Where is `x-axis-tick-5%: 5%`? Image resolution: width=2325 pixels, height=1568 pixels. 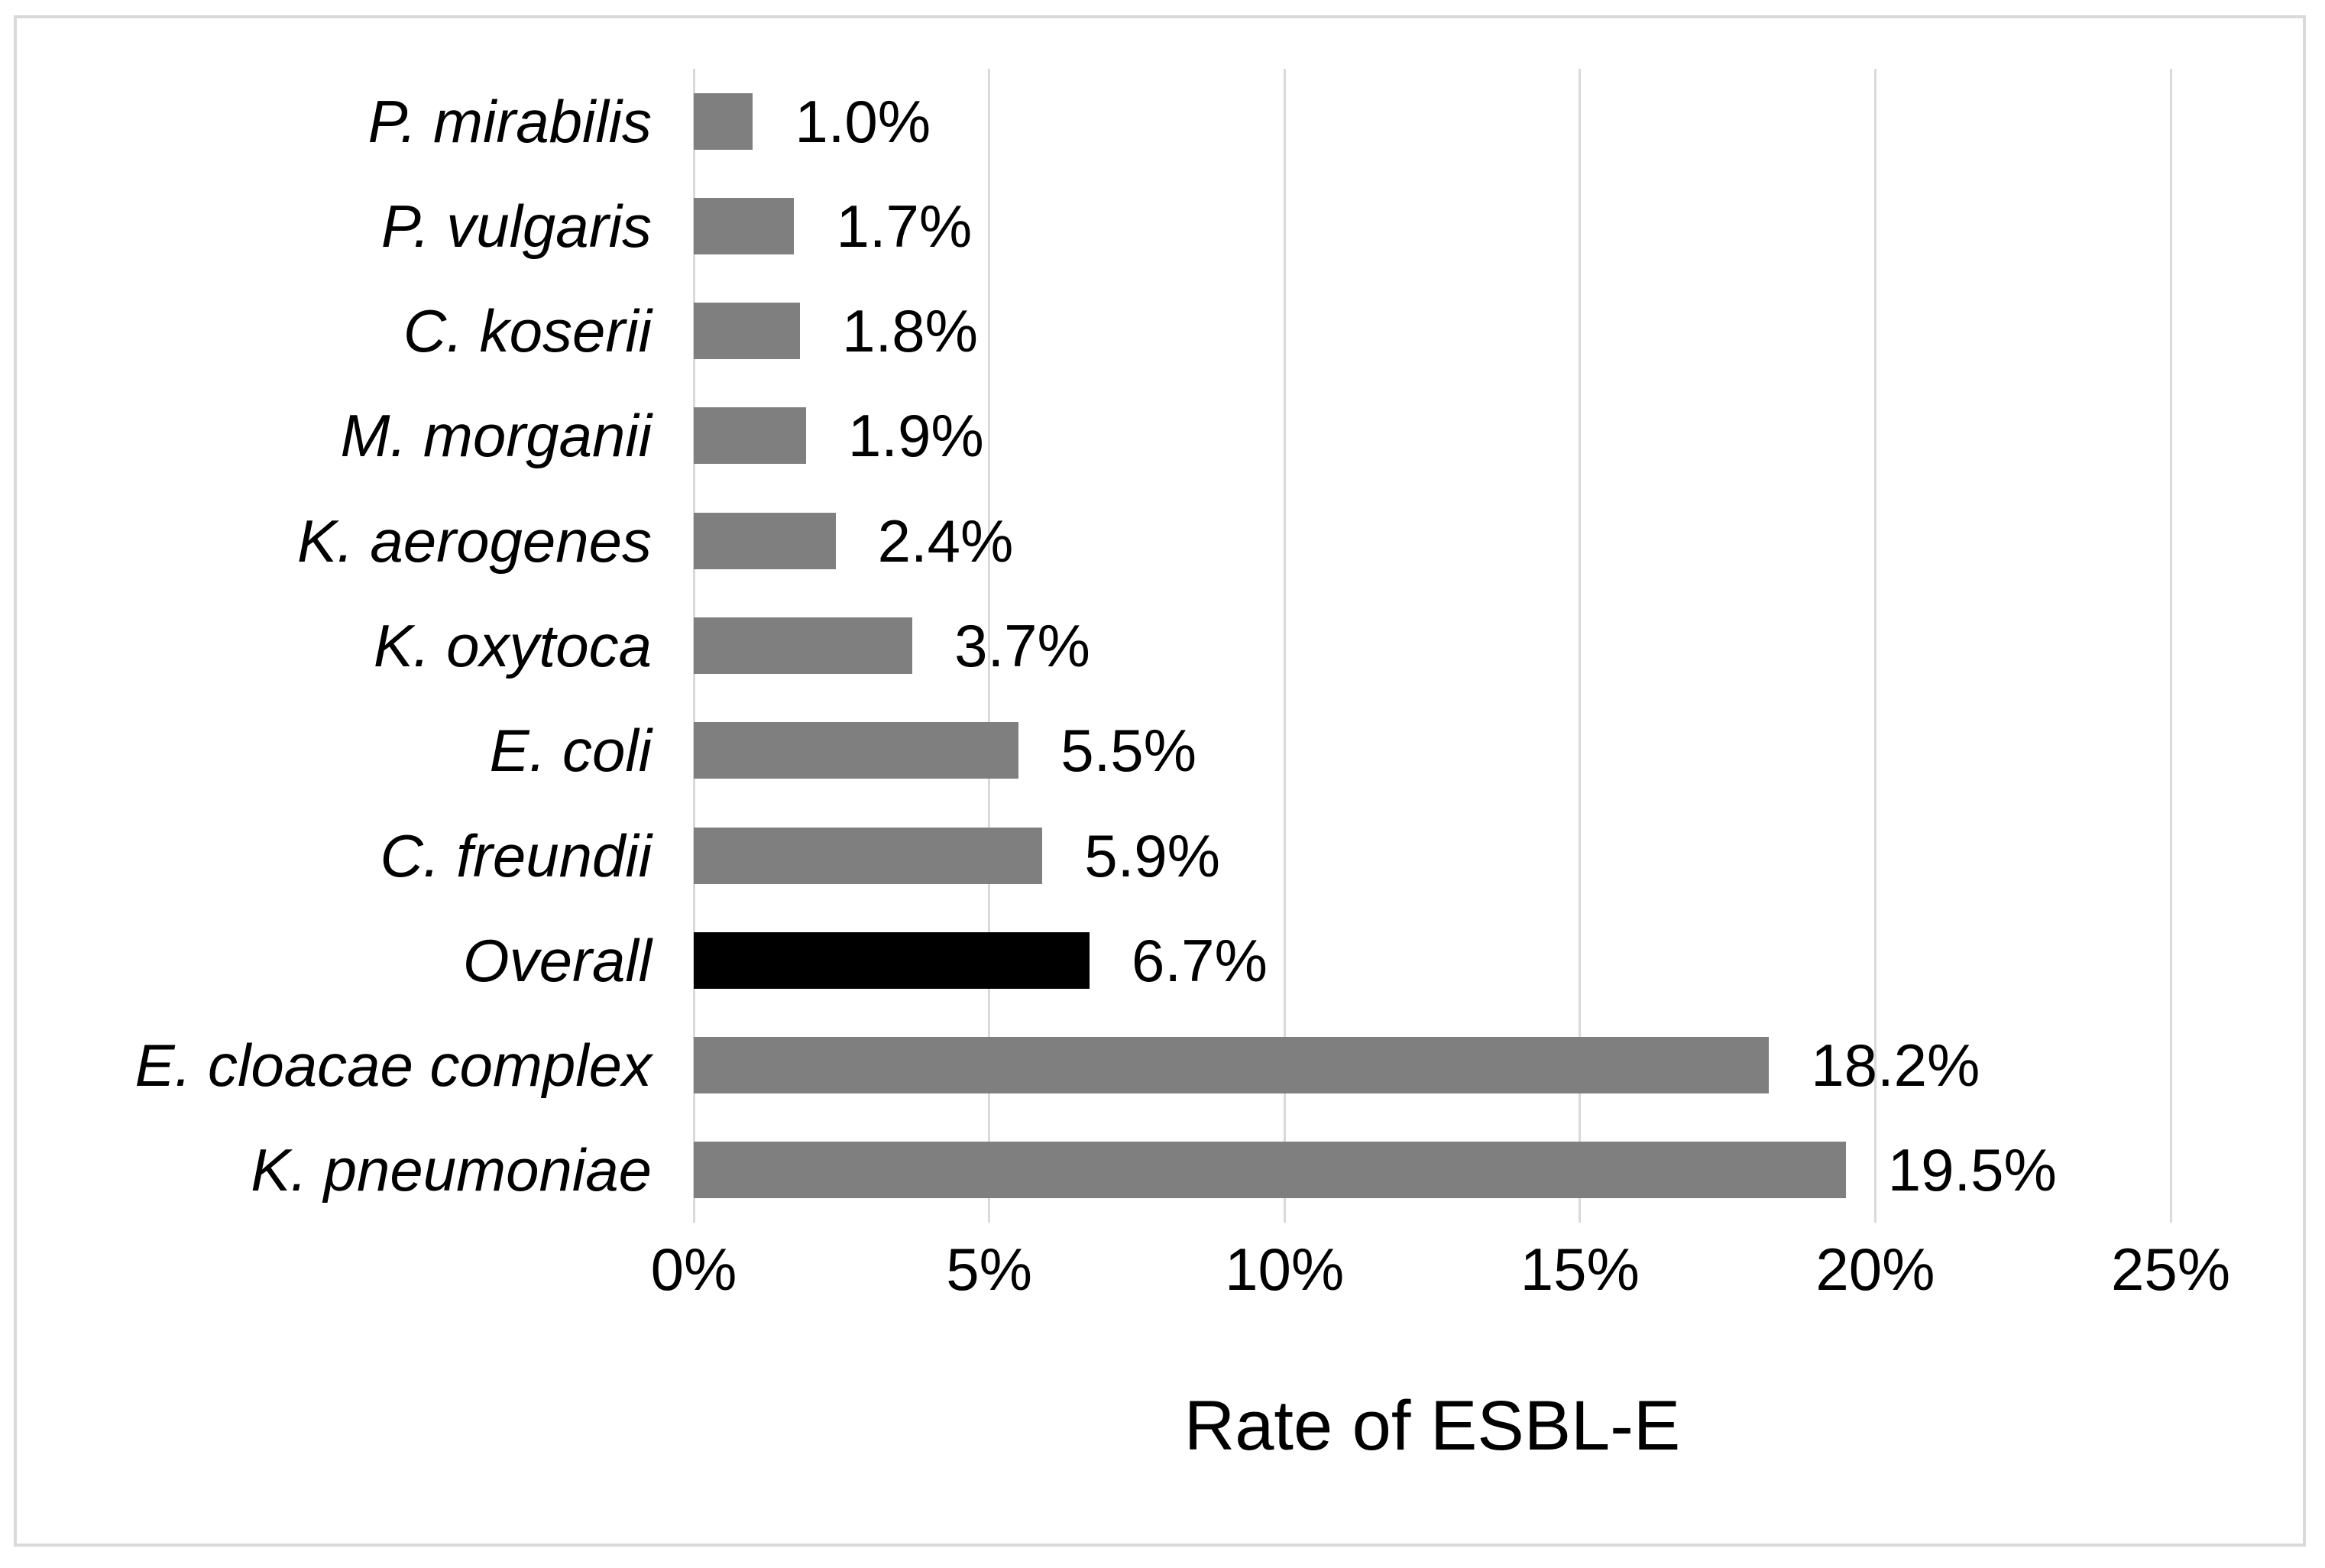 x-axis-tick-5%: 5% is located at coordinates (989, 1269).